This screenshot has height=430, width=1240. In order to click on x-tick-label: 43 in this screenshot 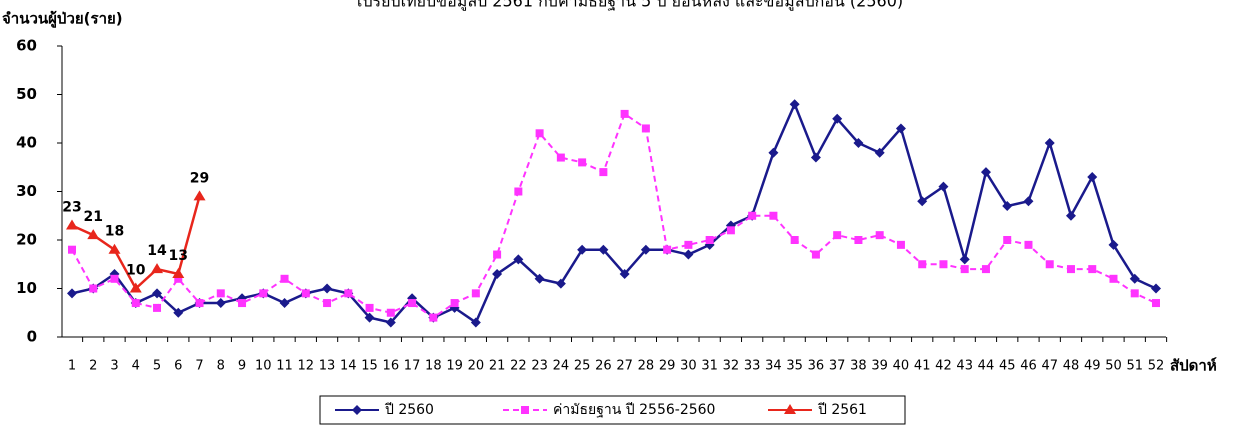, I will do `click(964, 366)`.